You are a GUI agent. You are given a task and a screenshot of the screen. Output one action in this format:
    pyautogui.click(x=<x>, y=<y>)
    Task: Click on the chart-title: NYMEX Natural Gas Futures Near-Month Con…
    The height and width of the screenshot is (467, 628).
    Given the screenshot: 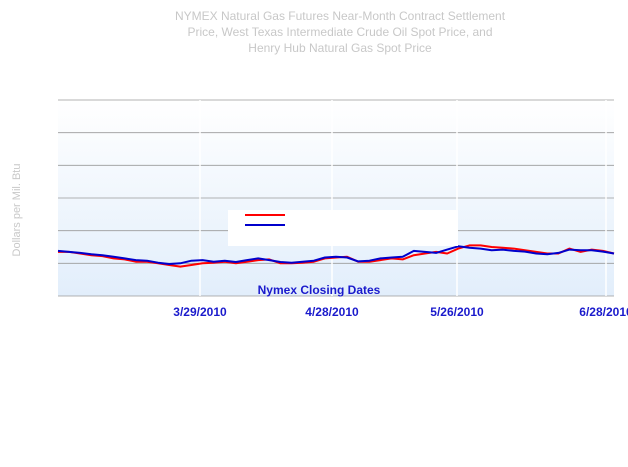 What is the action you would take?
    pyautogui.click(x=340, y=32)
    